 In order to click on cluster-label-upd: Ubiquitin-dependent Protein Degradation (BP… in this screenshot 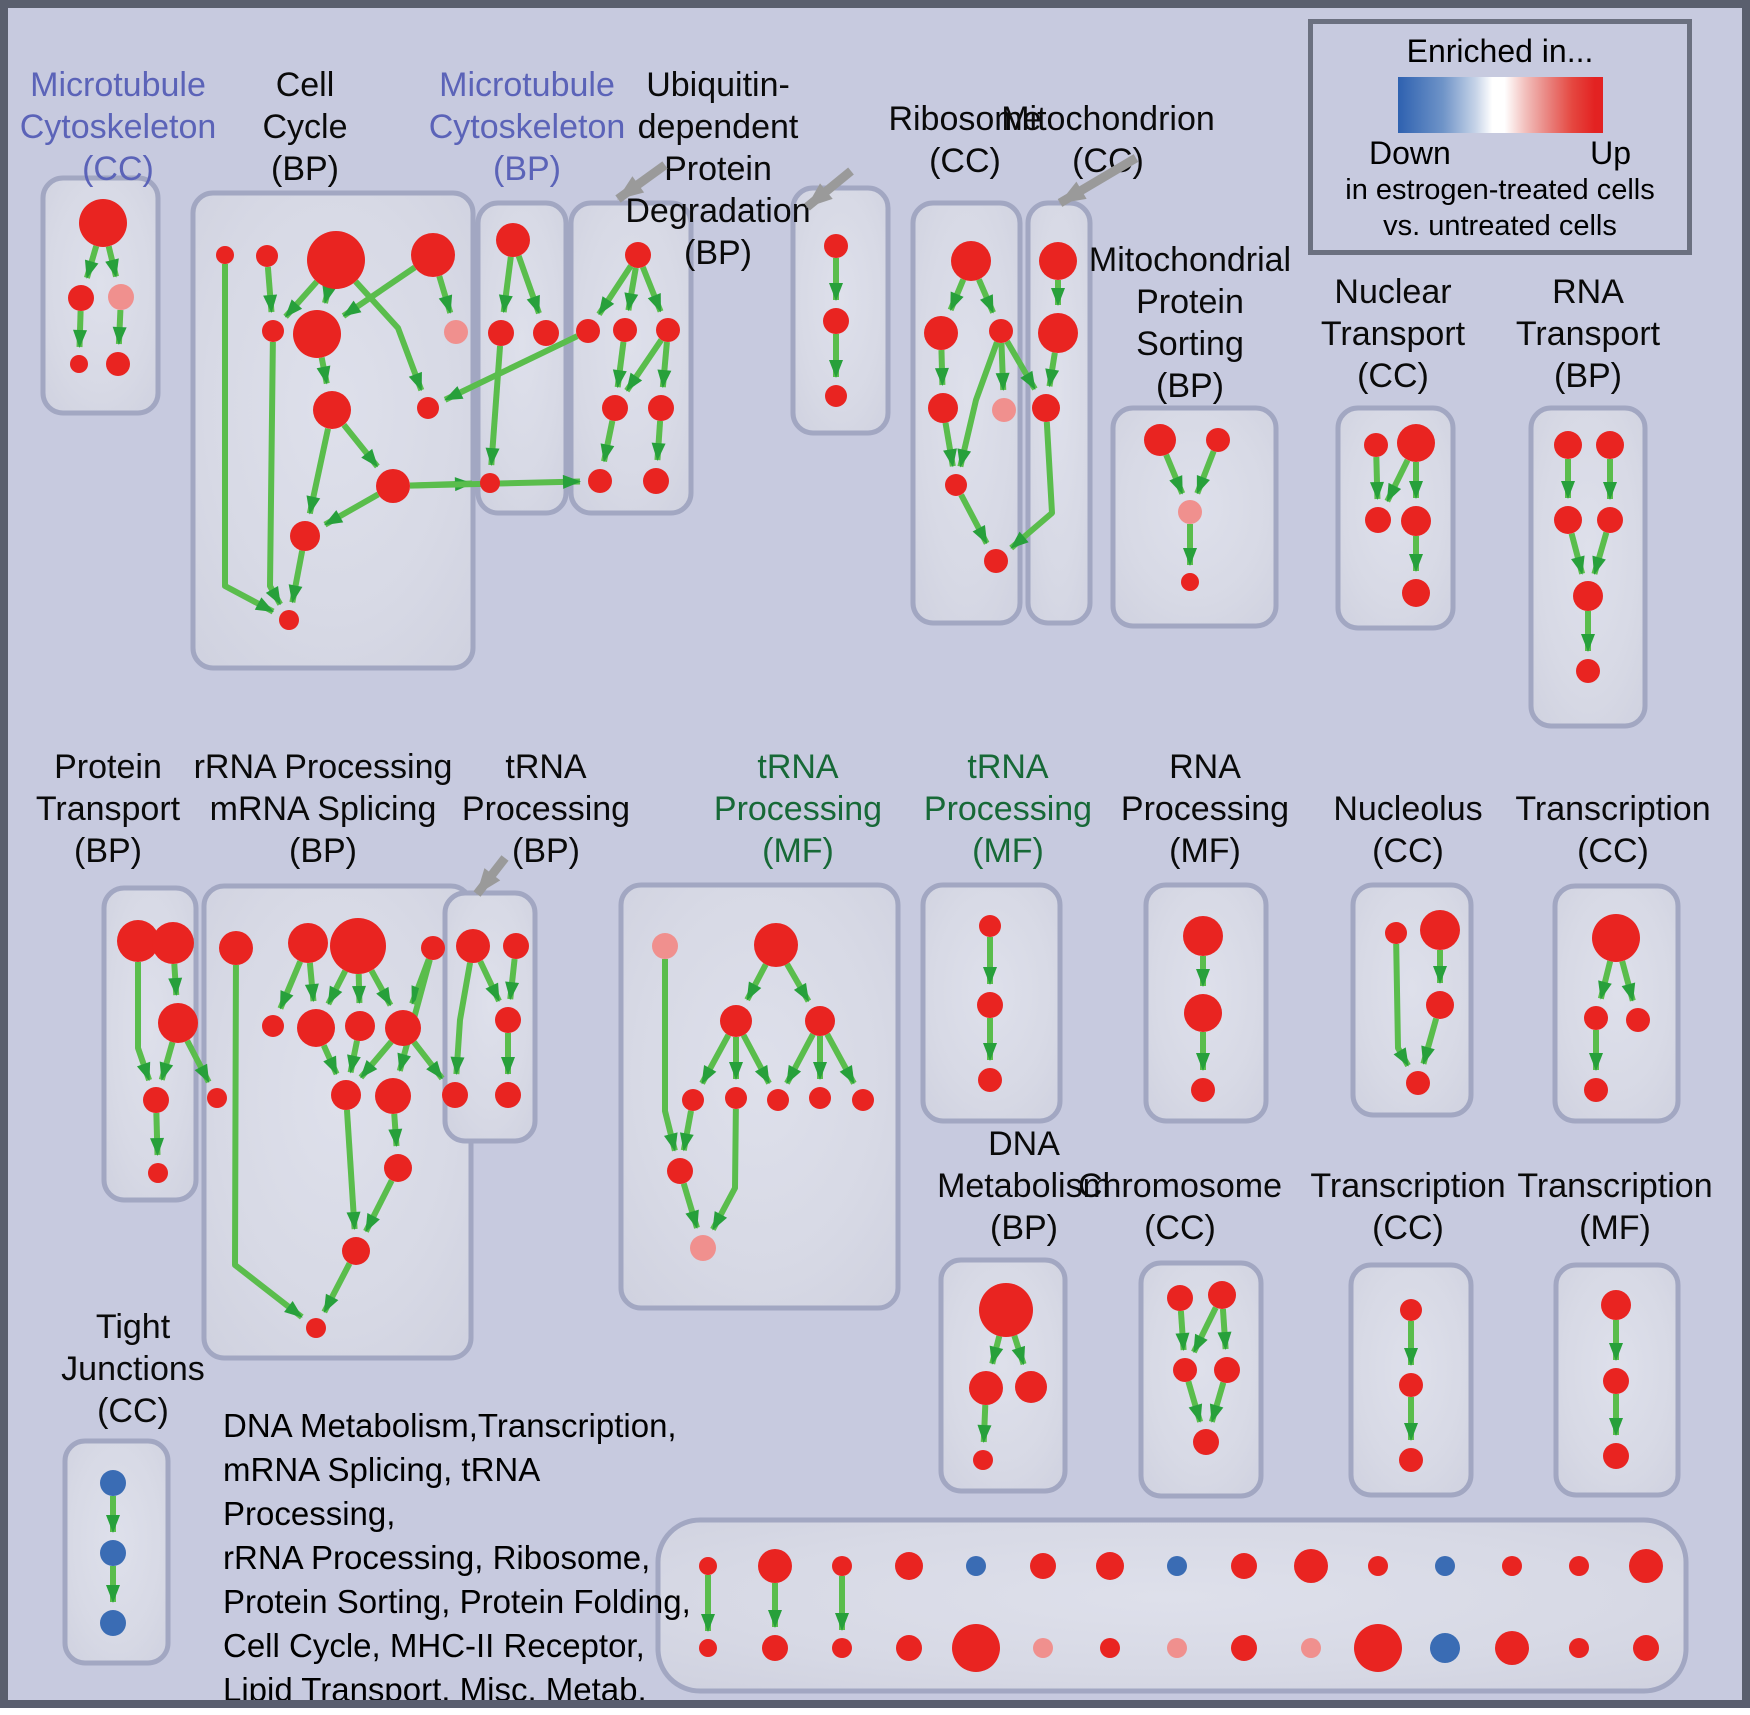, I will do `click(717, 169)`.